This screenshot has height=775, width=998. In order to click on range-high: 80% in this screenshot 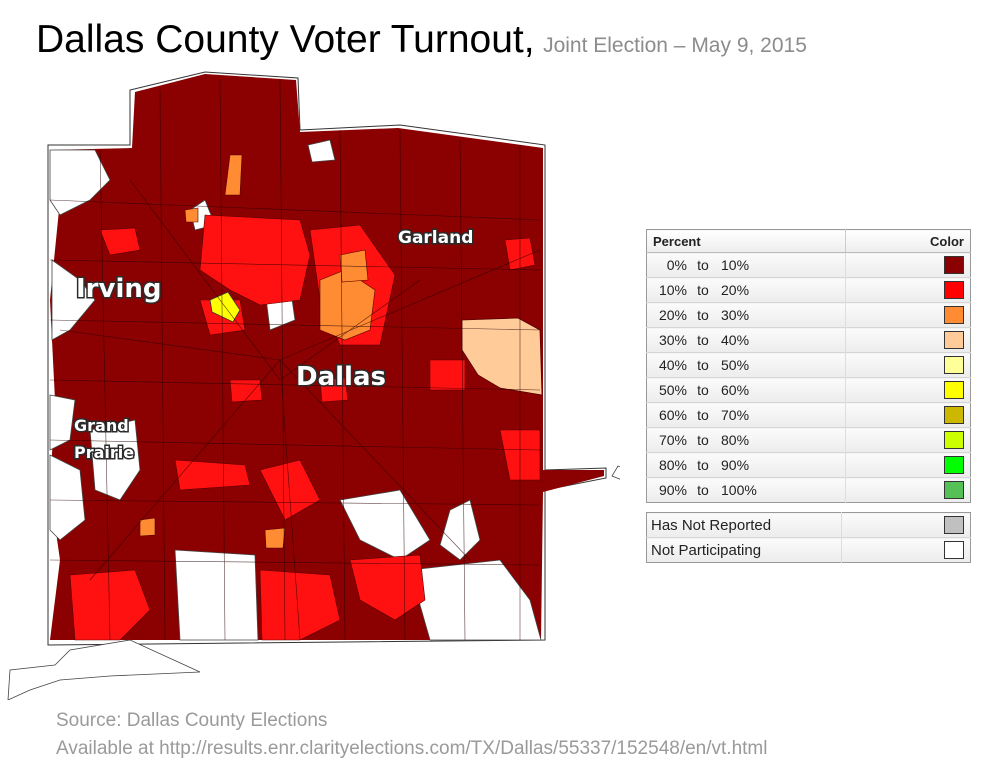, I will do `click(735, 440)`.